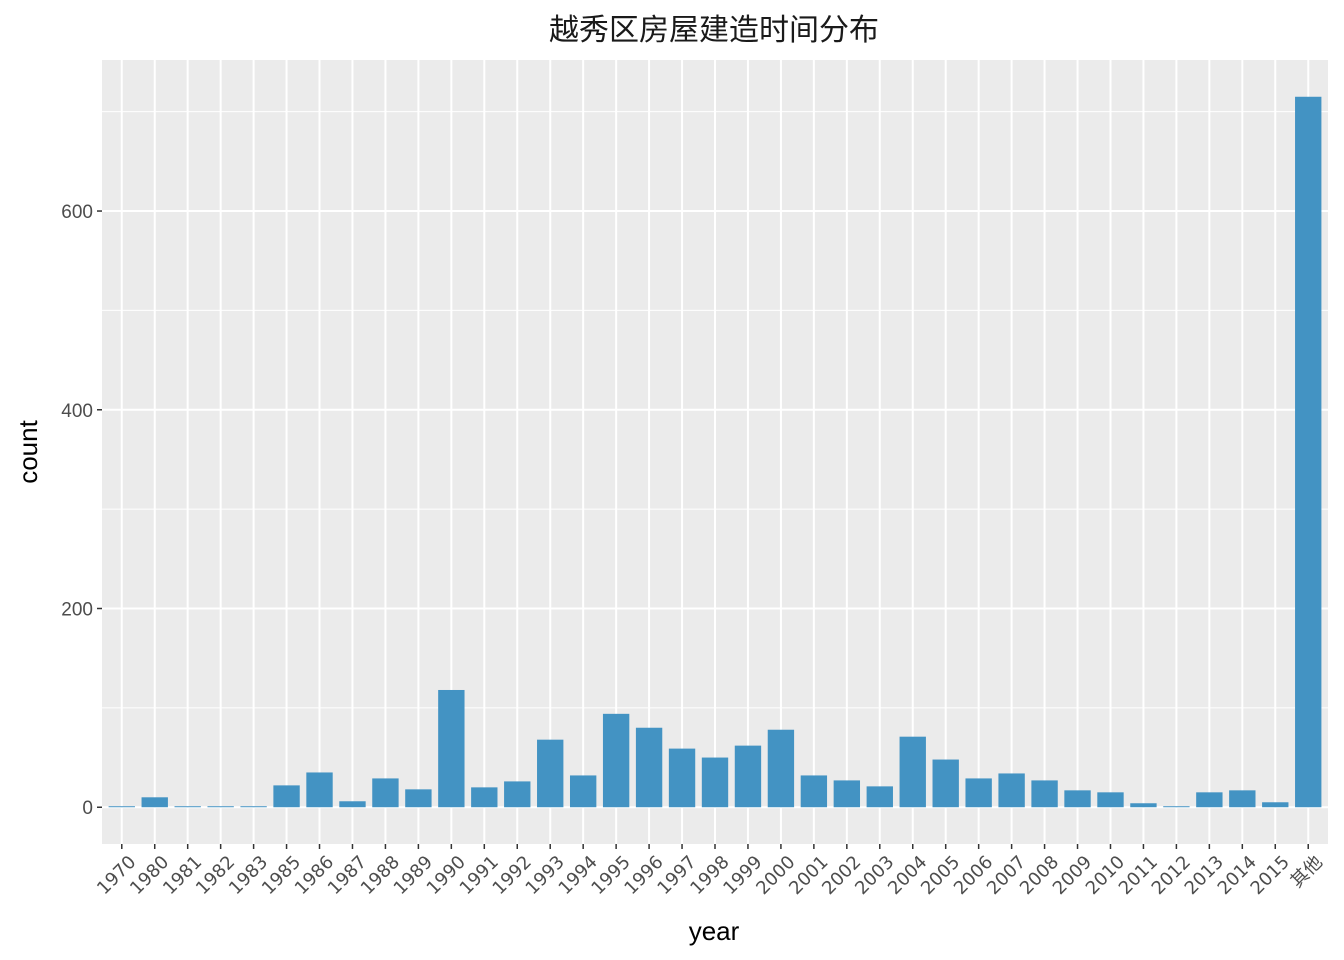 This screenshot has width=1344, height=960. Describe the element at coordinates (28, 451) in the screenshot. I see `y-axis-title: count` at that location.